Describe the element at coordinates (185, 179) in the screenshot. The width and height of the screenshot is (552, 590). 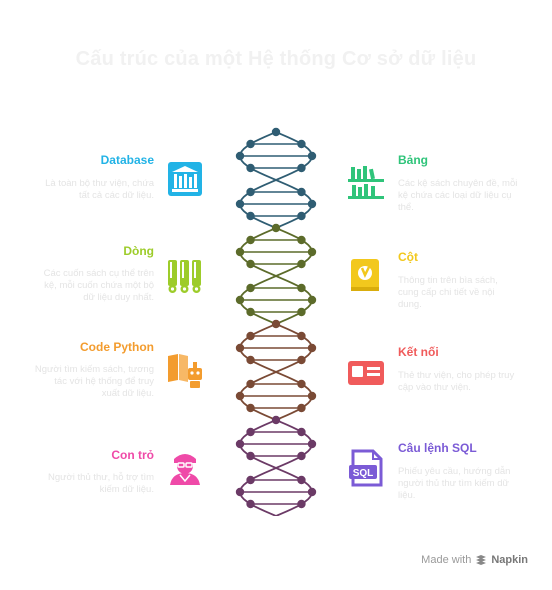
I see `library-icon` at that location.